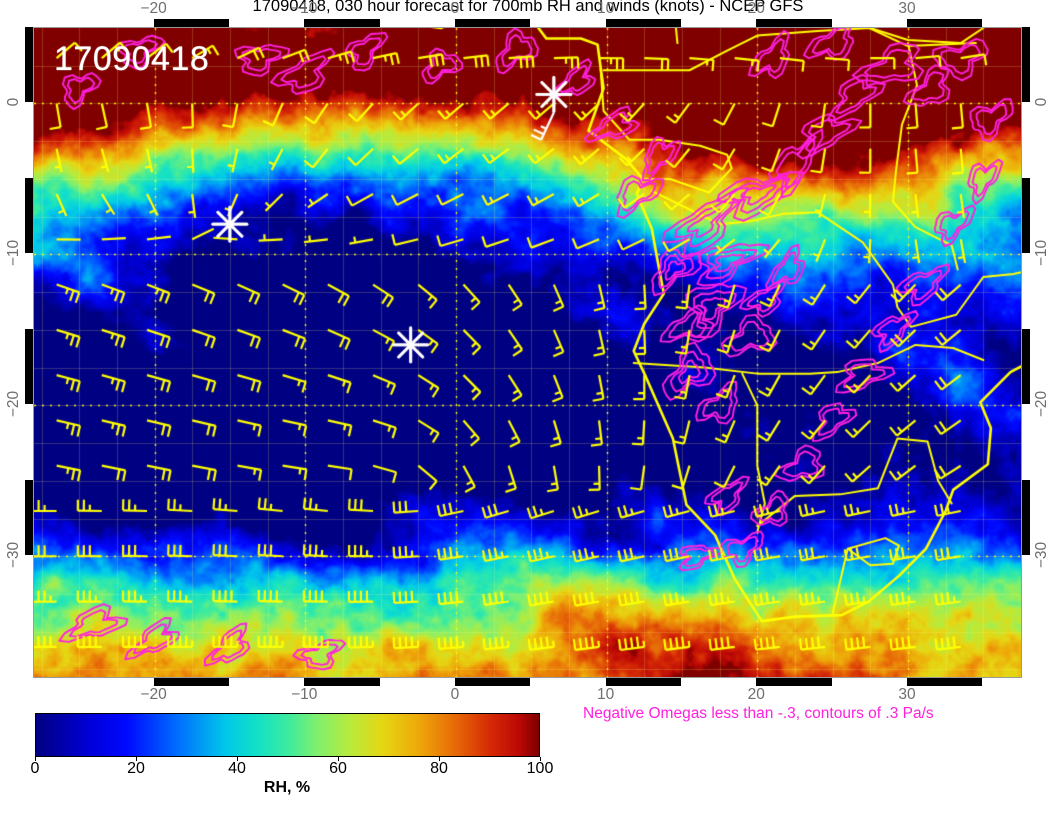 The height and width of the screenshot is (816, 1056). I want to click on colorbar-tick-label: 100, so click(540, 768).